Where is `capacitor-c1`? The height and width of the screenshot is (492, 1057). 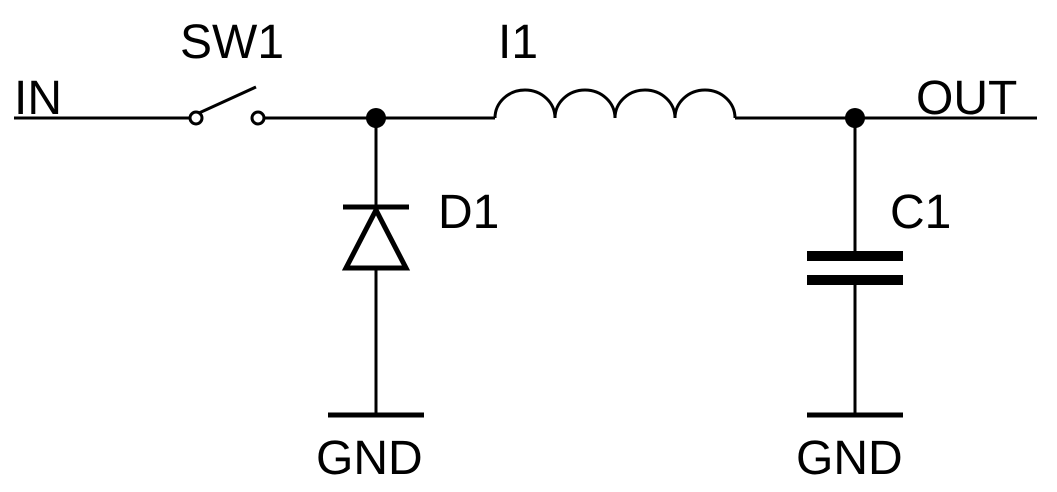 capacitor-c1 is located at coordinates (855, 268).